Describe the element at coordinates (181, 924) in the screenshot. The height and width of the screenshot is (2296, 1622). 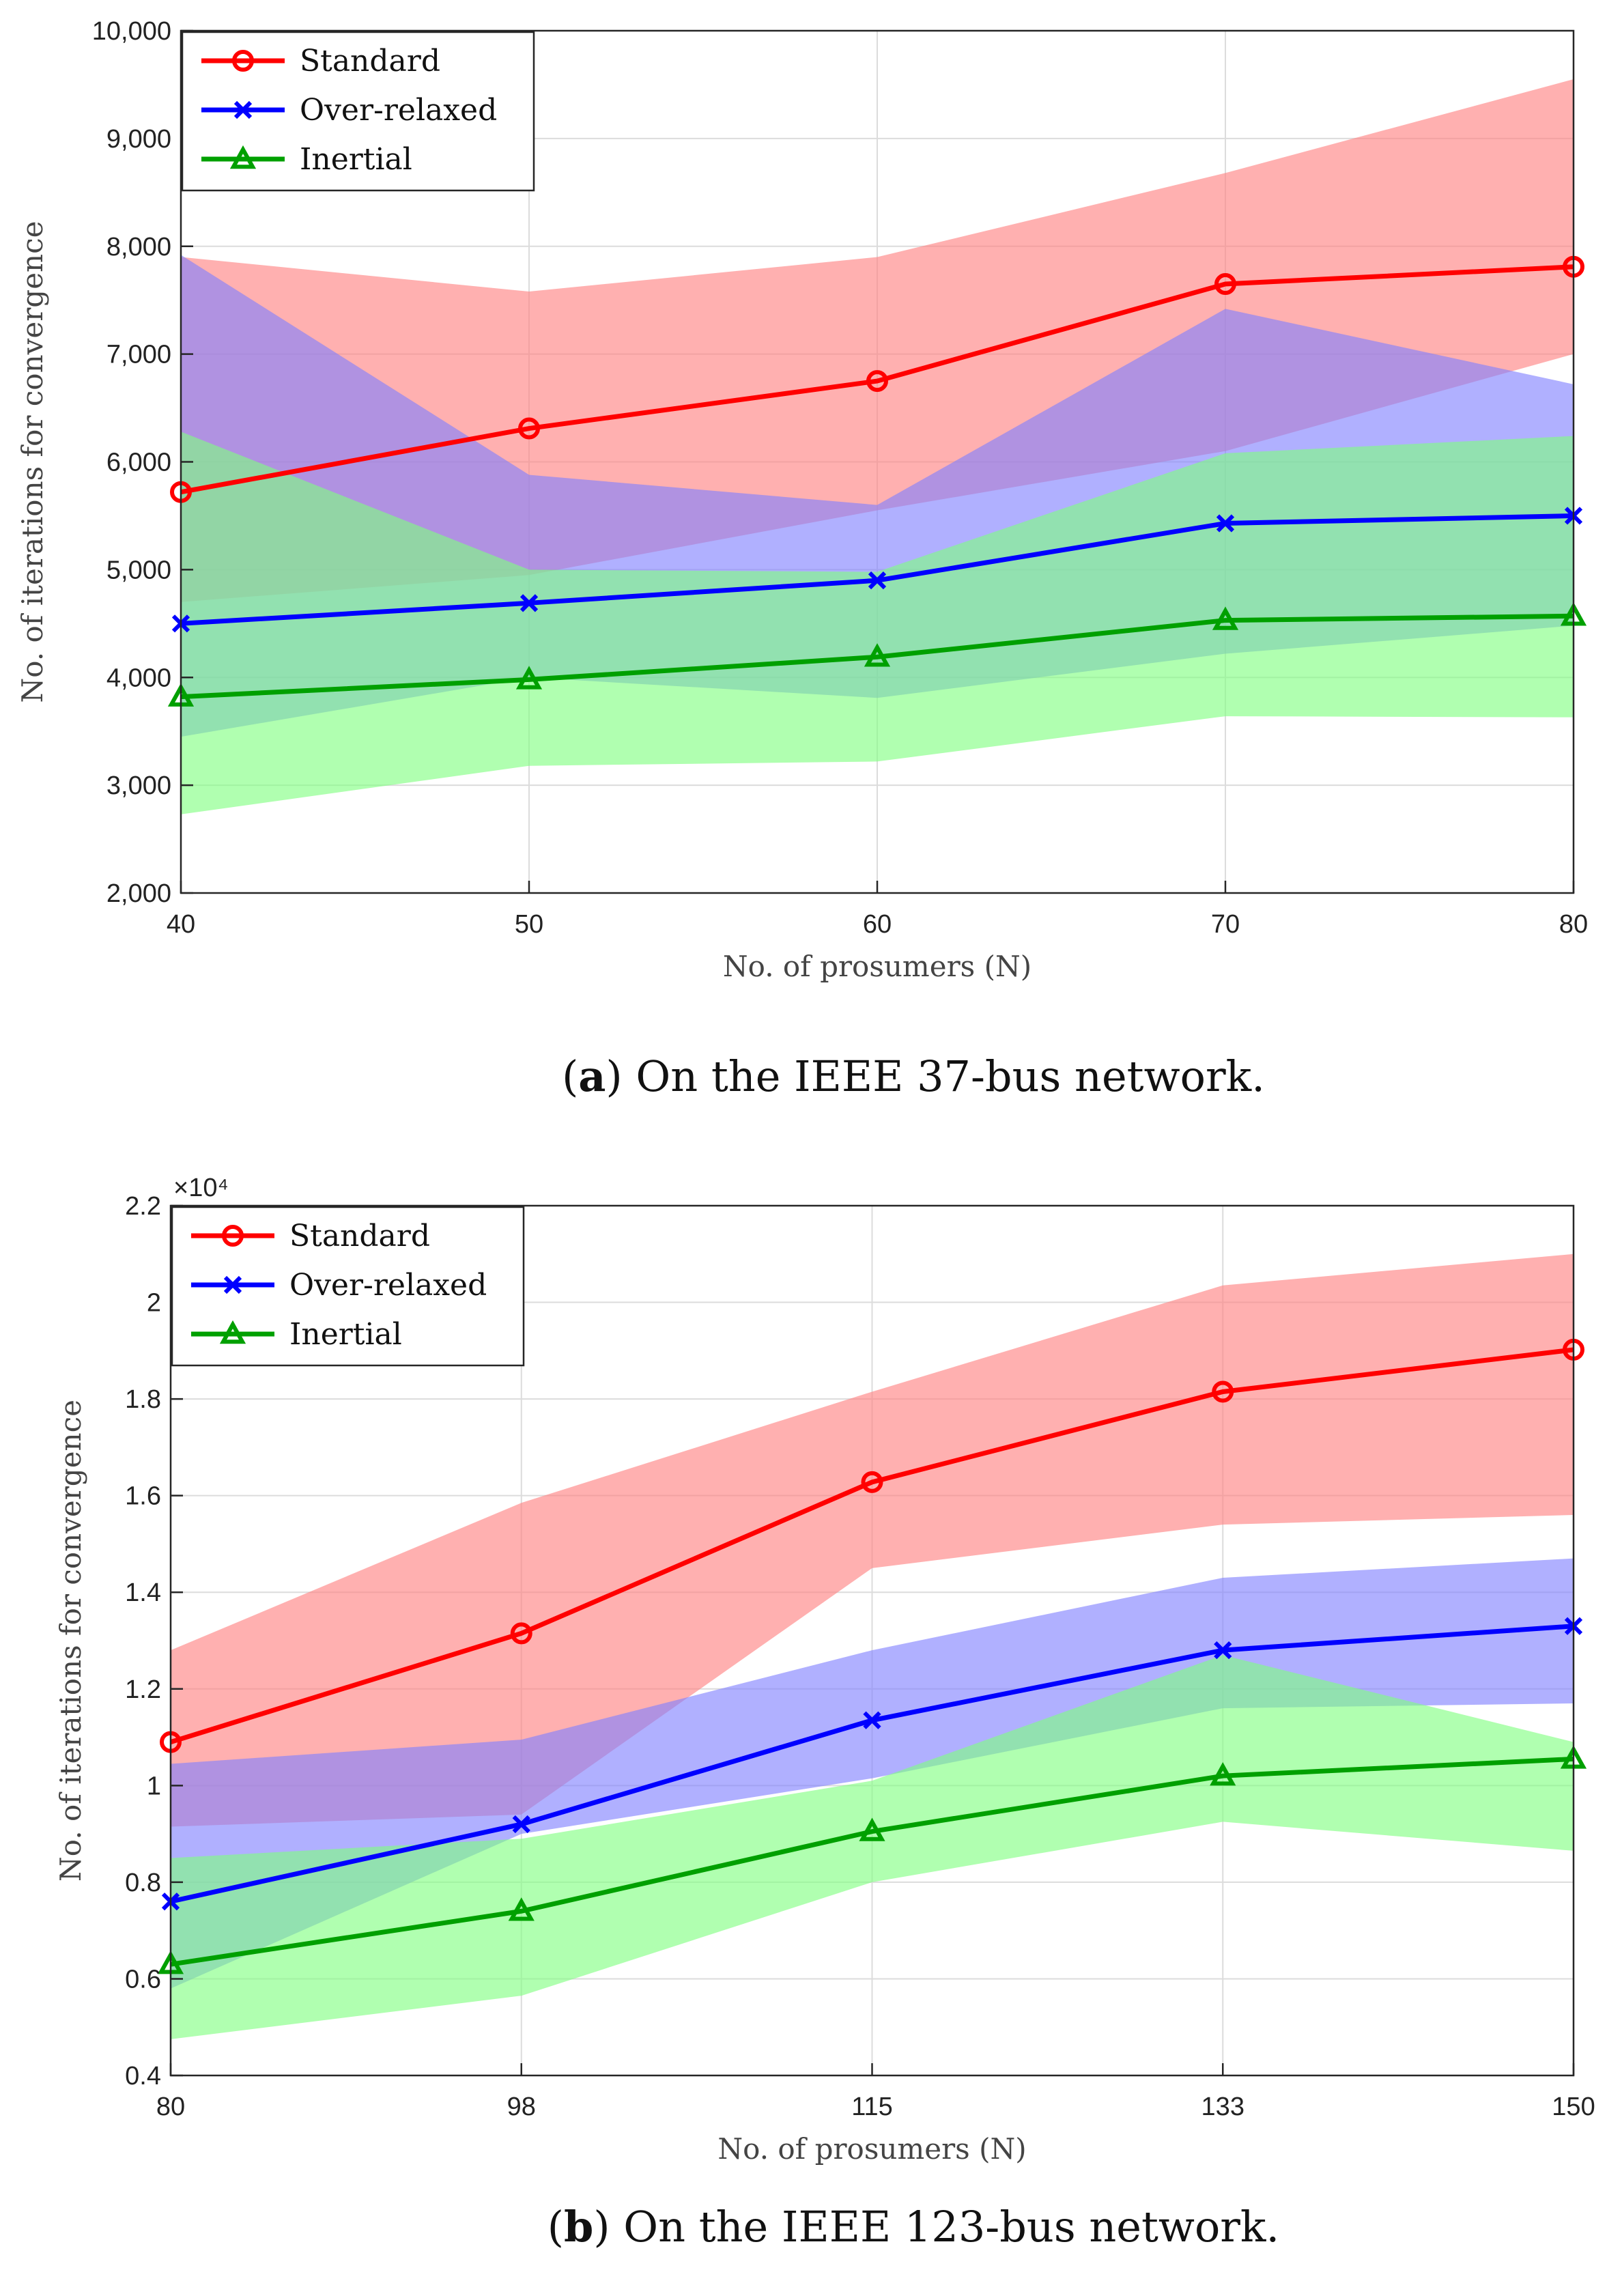
I see `x-tick-label: 40` at that location.